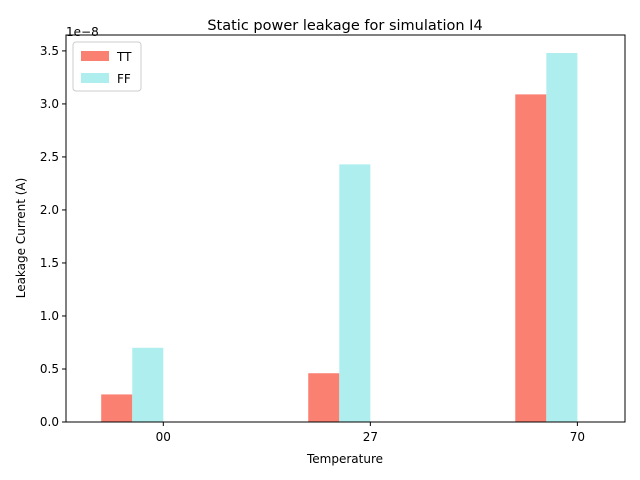 The width and height of the screenshot is (640, 480). Describe the element at coordinates (163, 437) in the screenshot. I see `x-tick-label: 00` at that location.